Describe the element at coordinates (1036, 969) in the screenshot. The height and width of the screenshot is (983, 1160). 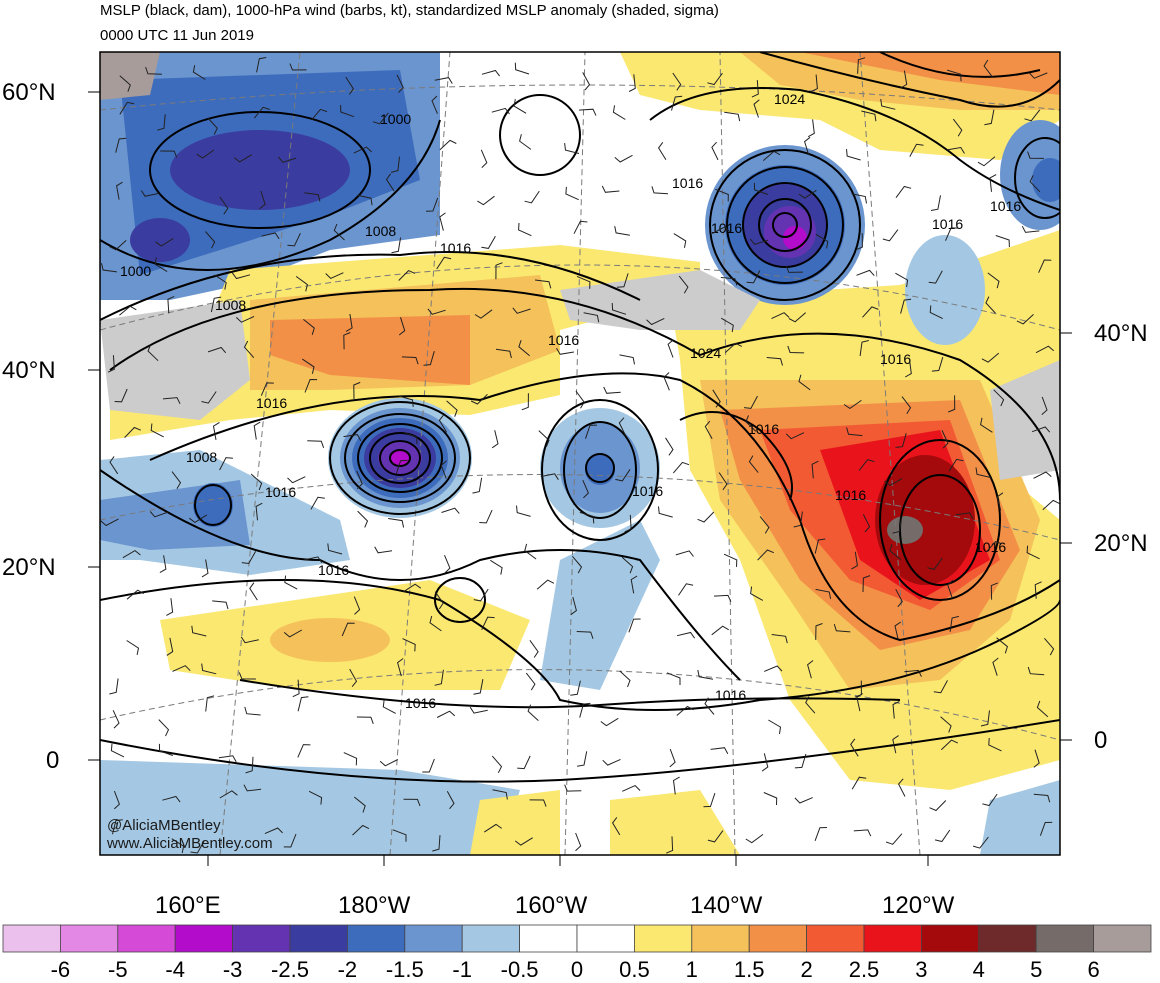
I see `colorbar-label: 5` at that location.